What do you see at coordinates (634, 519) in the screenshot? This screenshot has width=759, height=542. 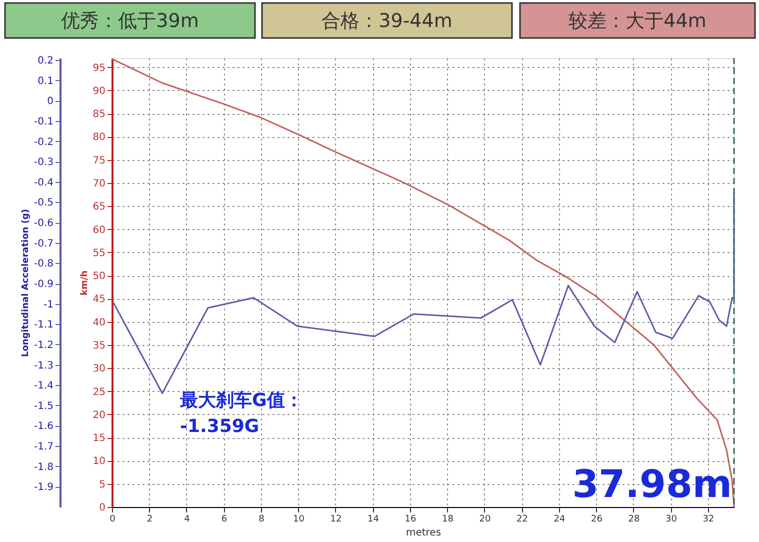 I see `x-tick-label: 28` at bounding box center [634, 519].